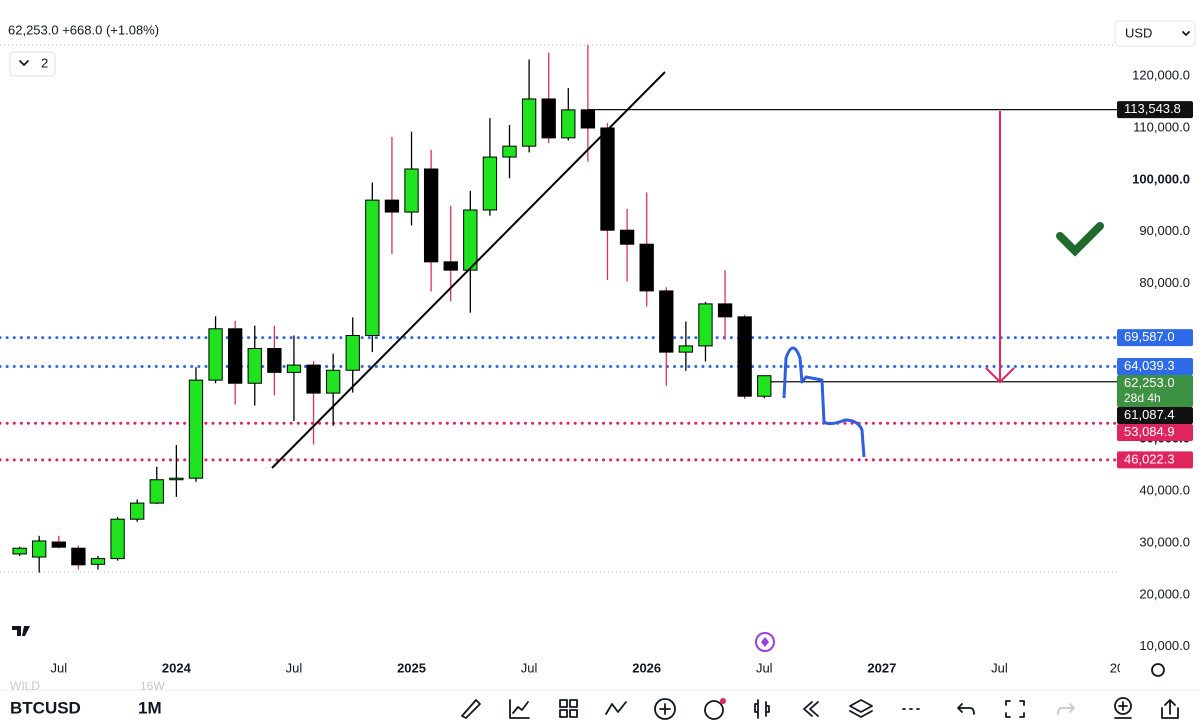 The height and width of the screenshot is (720, 1200). I want to click on watchlist-add, so click(1123, 706).